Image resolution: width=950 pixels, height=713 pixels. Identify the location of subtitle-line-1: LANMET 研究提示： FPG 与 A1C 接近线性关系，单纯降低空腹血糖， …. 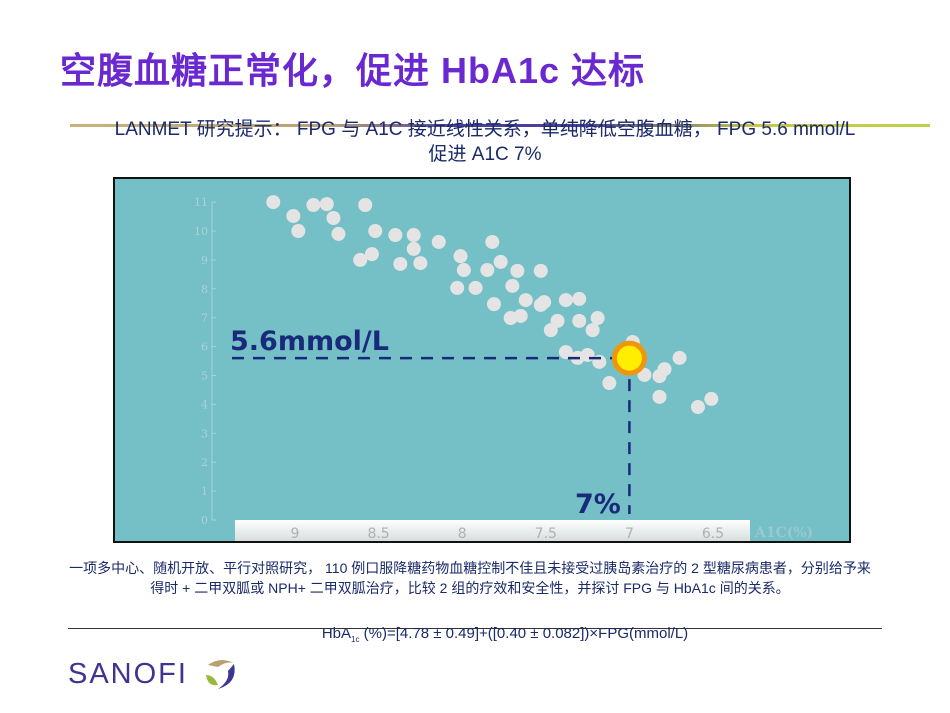
(485, 129).